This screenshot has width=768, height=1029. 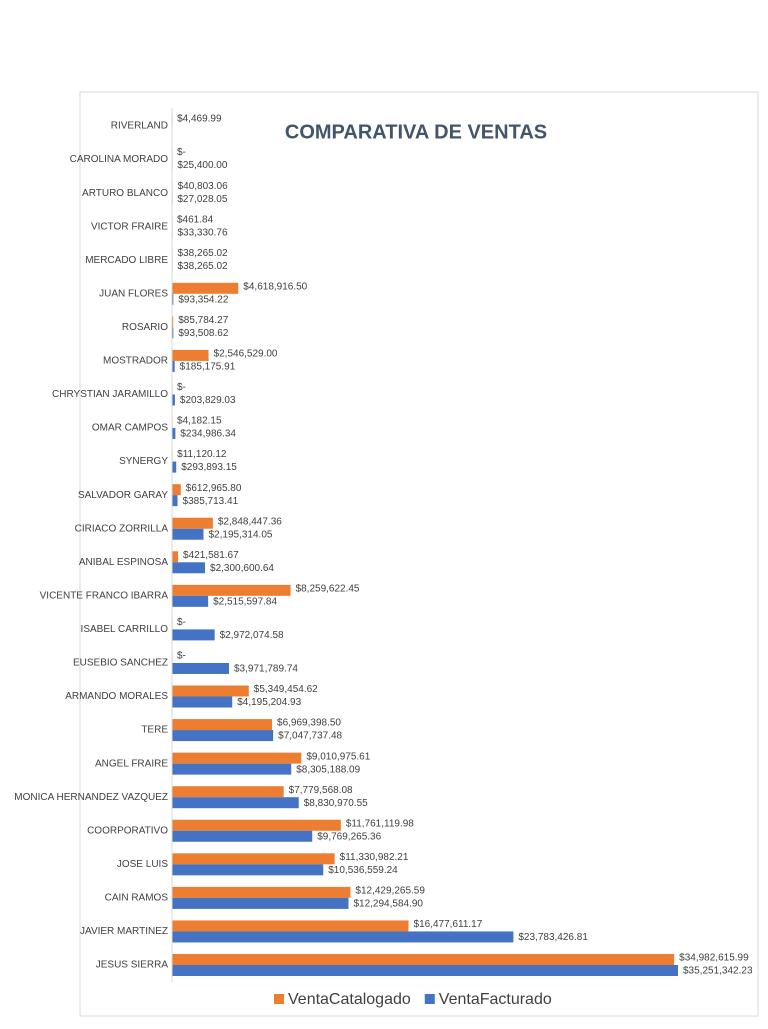 What do you see at coordinates (126, 260) in the screenshot?
I see `category-label: MERCADO LIBRE` at bounding box center [126, 260].